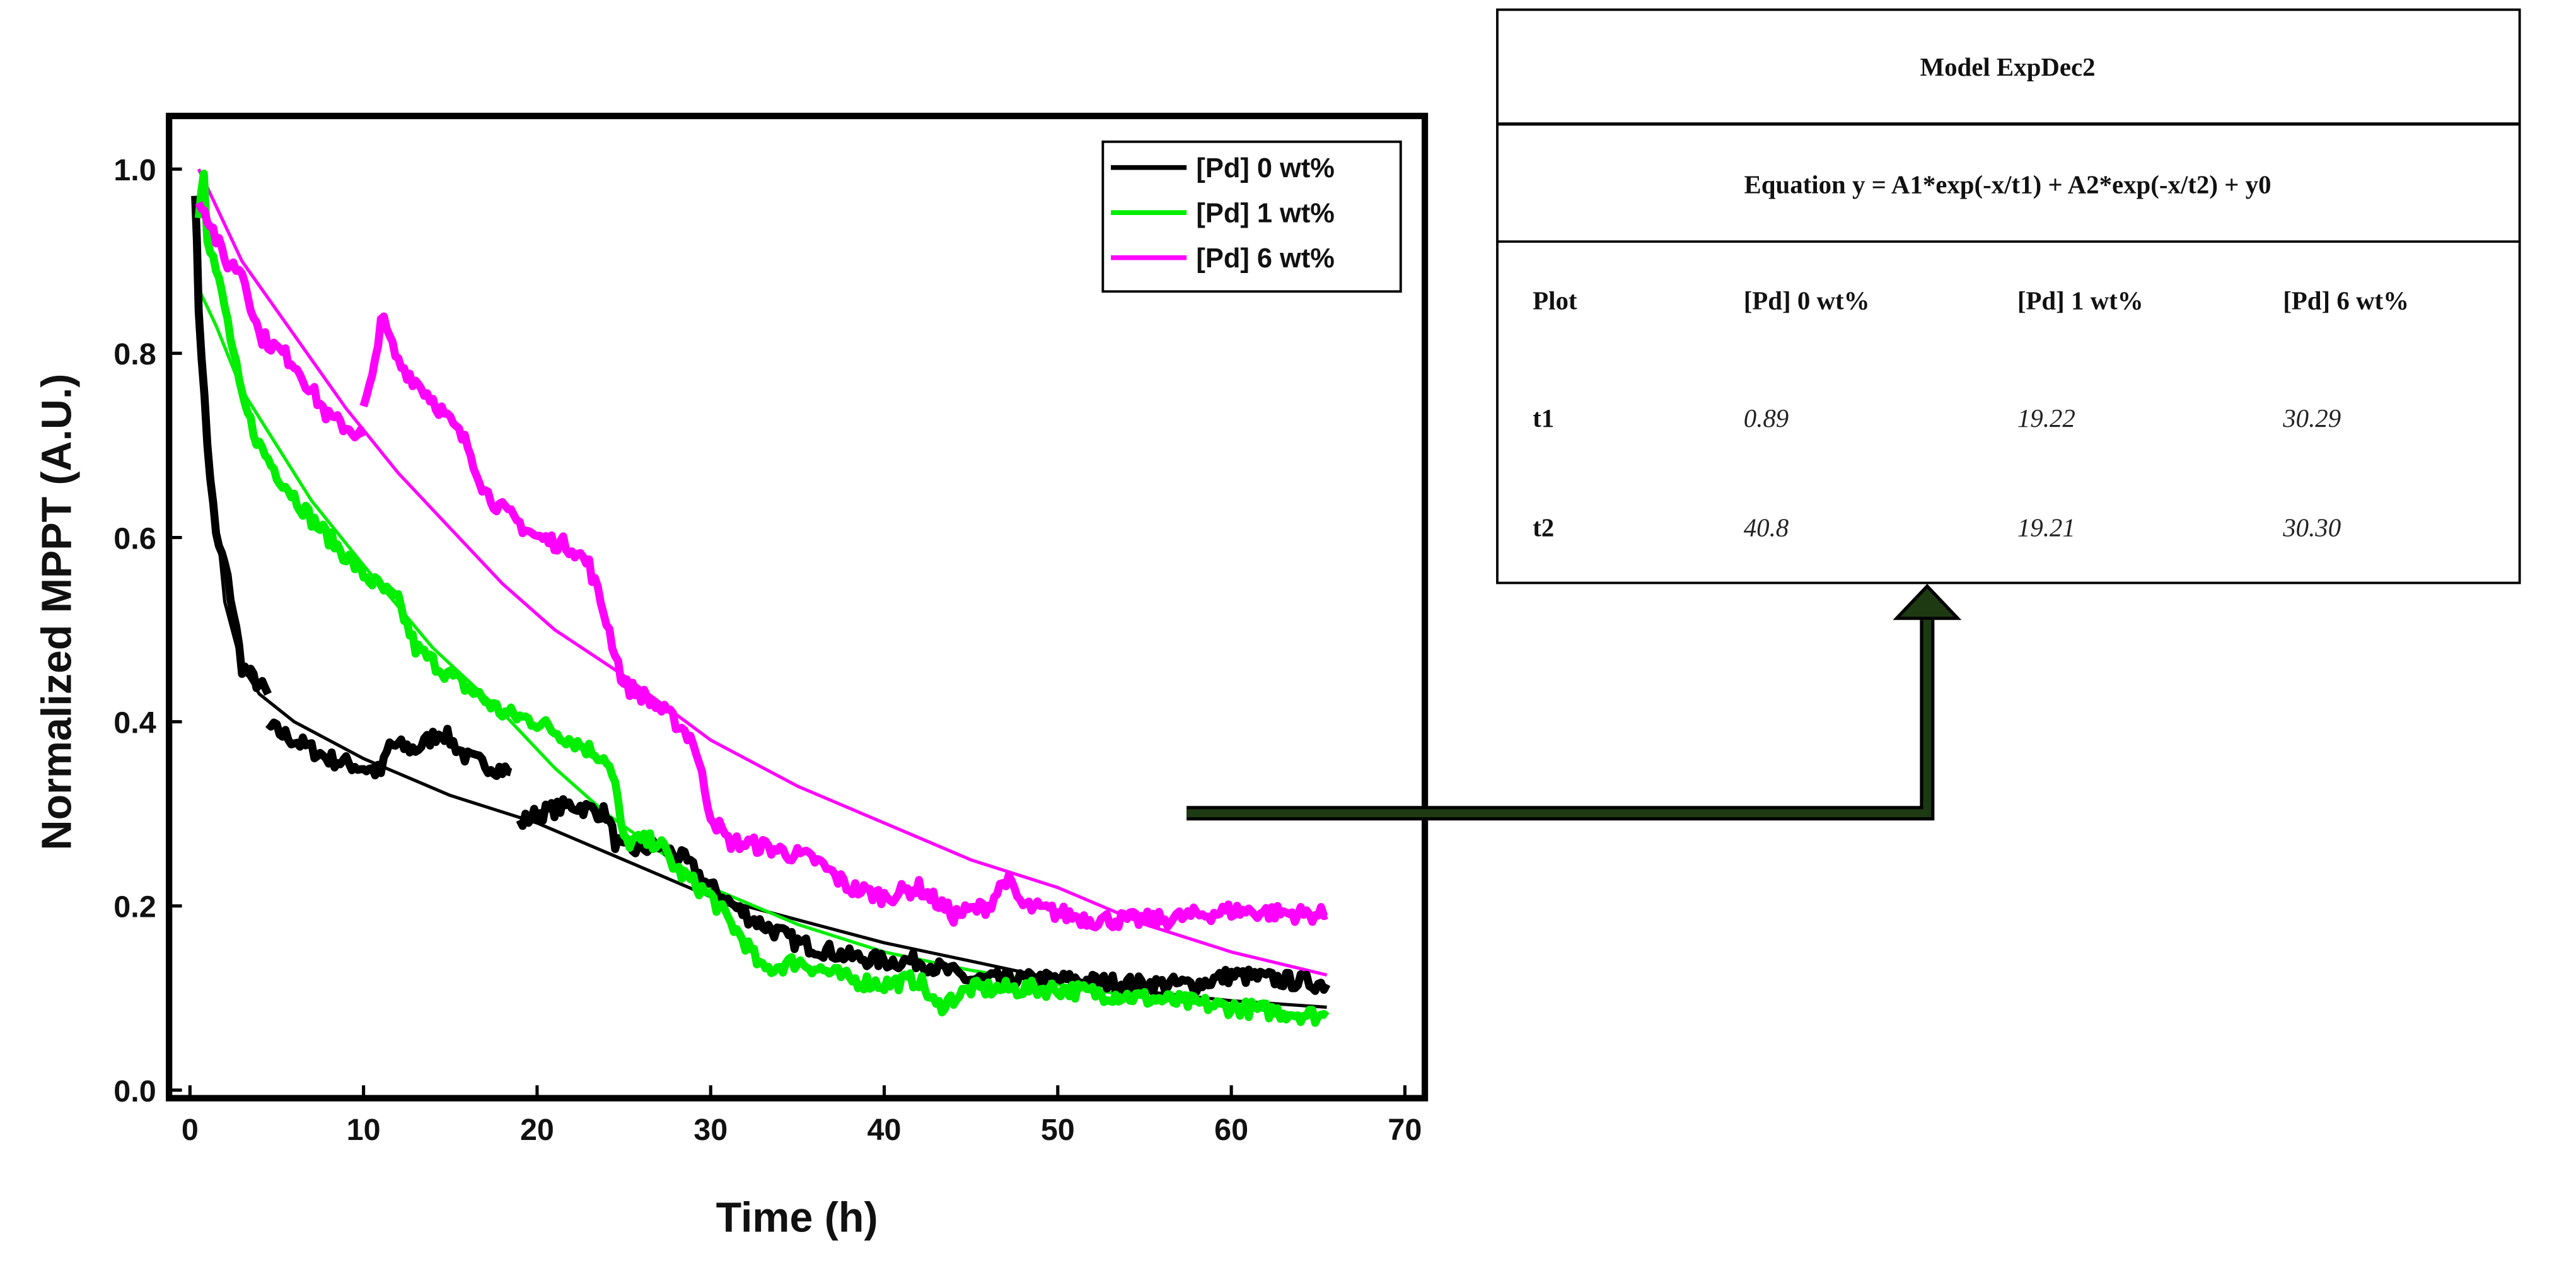 This screenshot has width=2576, height=1285. What do you see at coordinates (1807, 300) in the screenshot?
I see `table-header-pd0: [Pd] 0 wt%` at bounding box center [1807, 300].